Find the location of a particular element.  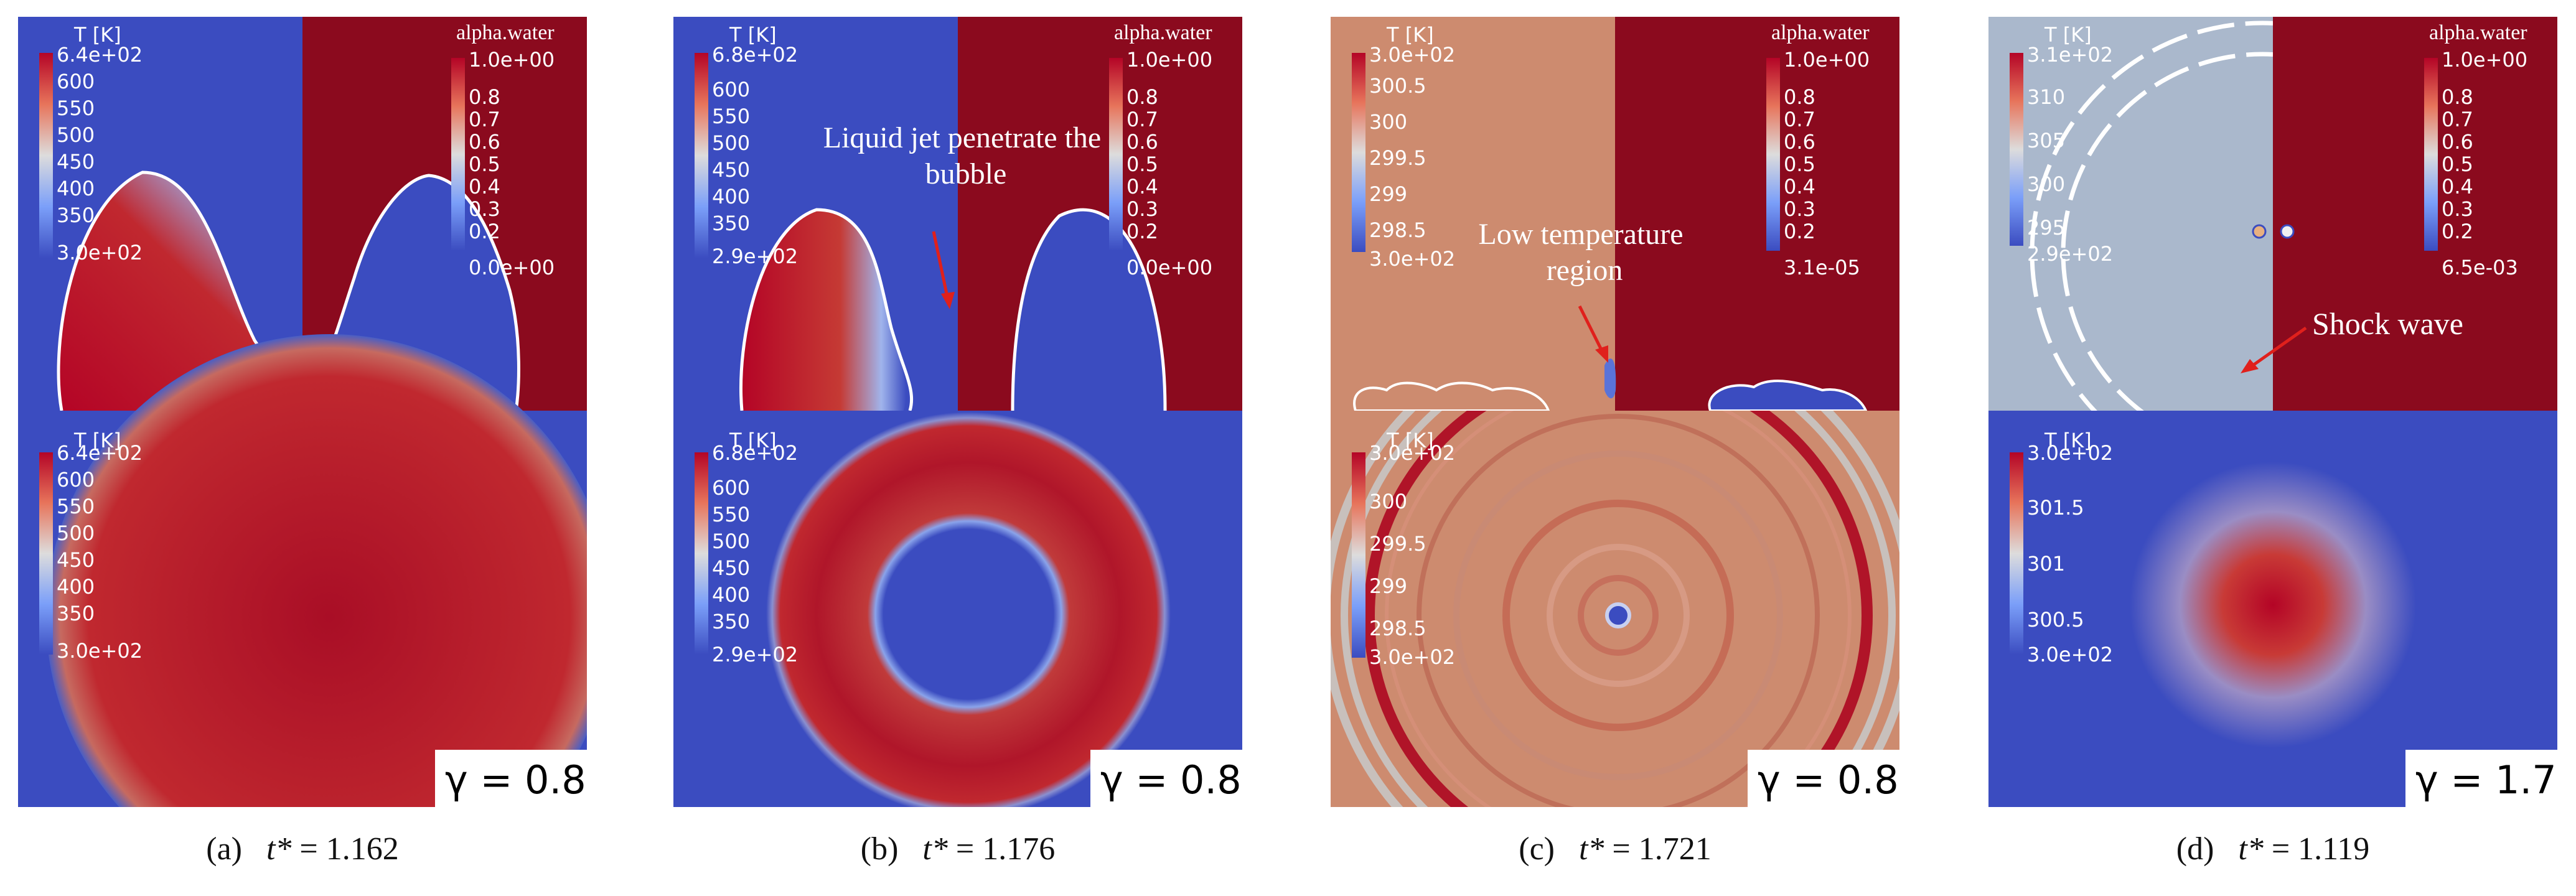

legend-max: 3.1e+02 is located at coordinates (2070, 55).